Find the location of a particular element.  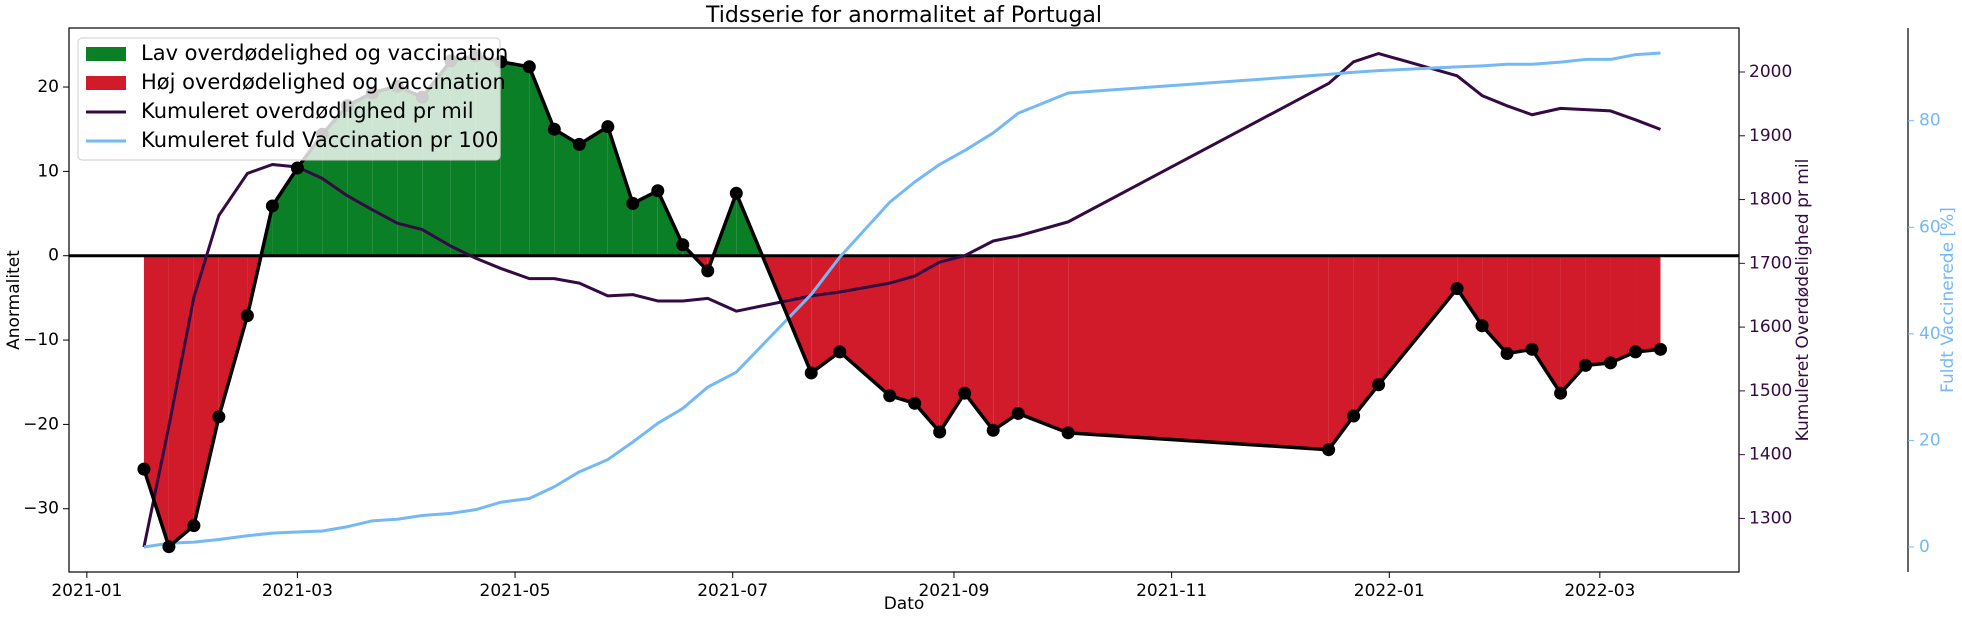

chart-title: Tidsserie for anormalitet af Portugal is located at coordinates (903, 15).